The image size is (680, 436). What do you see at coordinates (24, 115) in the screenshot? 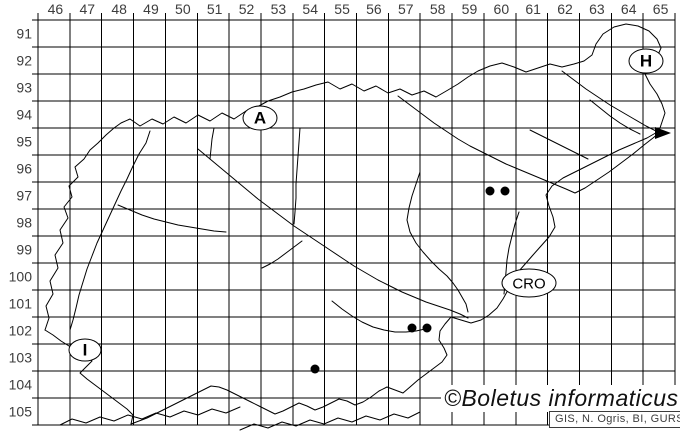
I see `grid-row-label: 94` at bounding box center [24, 115].